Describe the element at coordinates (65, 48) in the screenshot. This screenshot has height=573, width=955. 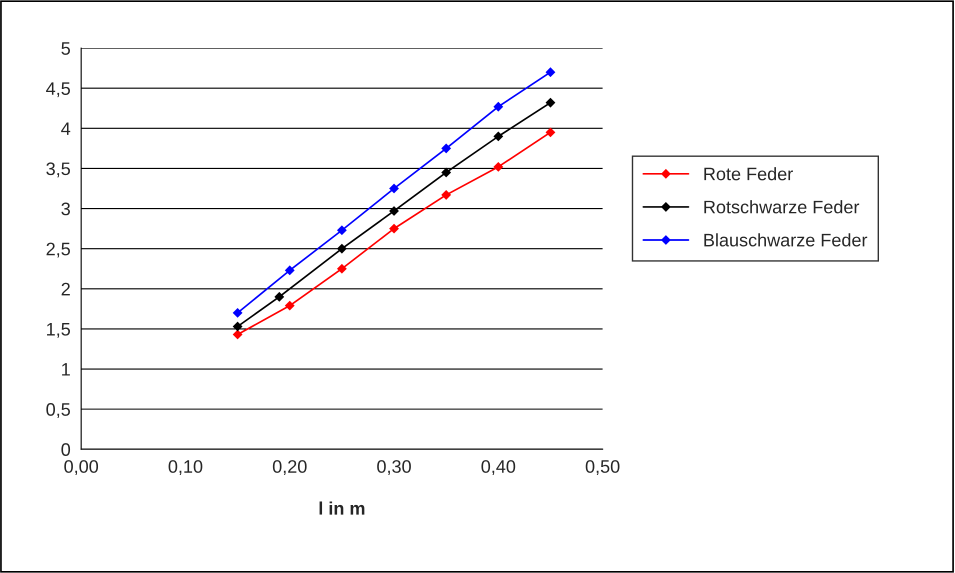
I see `y-tick-label: 5` at that location.